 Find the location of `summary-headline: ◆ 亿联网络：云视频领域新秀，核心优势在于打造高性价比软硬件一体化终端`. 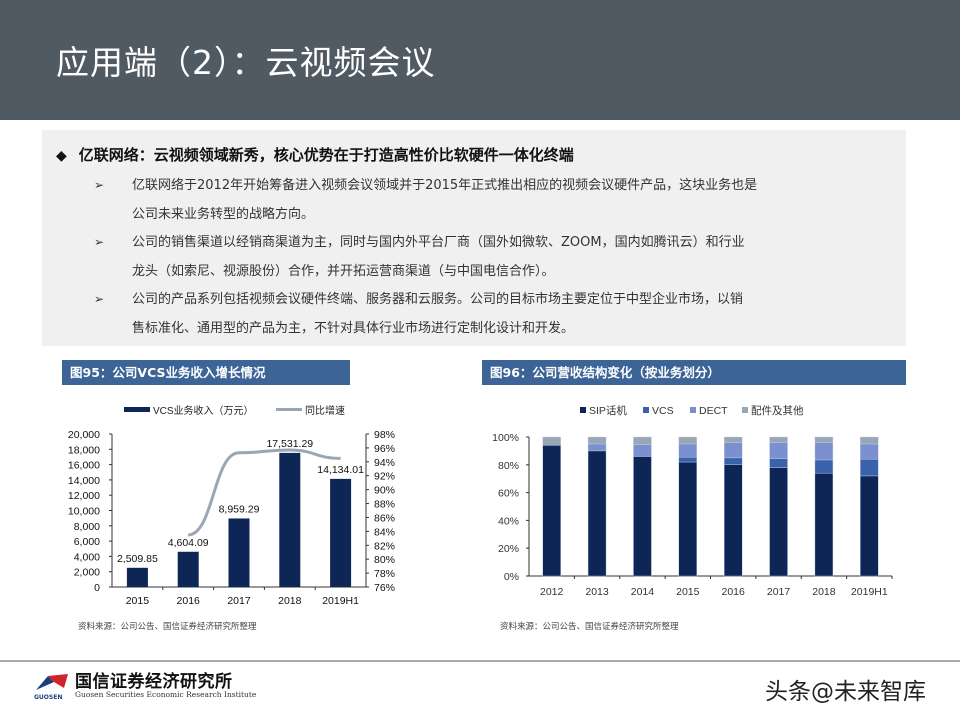

summary-headline: ◆ 亿联网络：云视频领域新秀，核心优势在于打造高性价比软硬件一体化终端 is located at coordinates (315, 154).